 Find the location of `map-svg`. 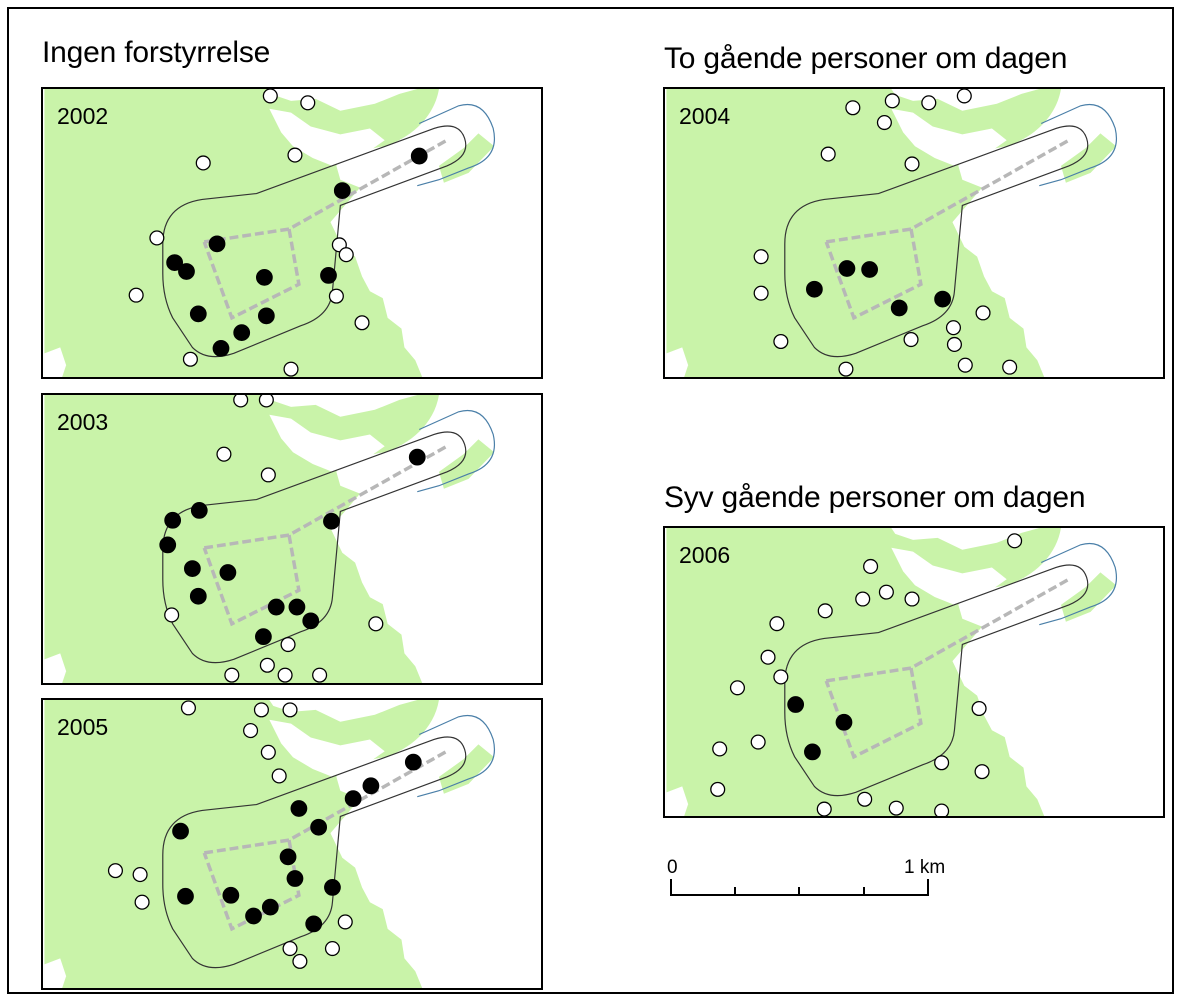

map-svg is located at coordinates (269, 844).